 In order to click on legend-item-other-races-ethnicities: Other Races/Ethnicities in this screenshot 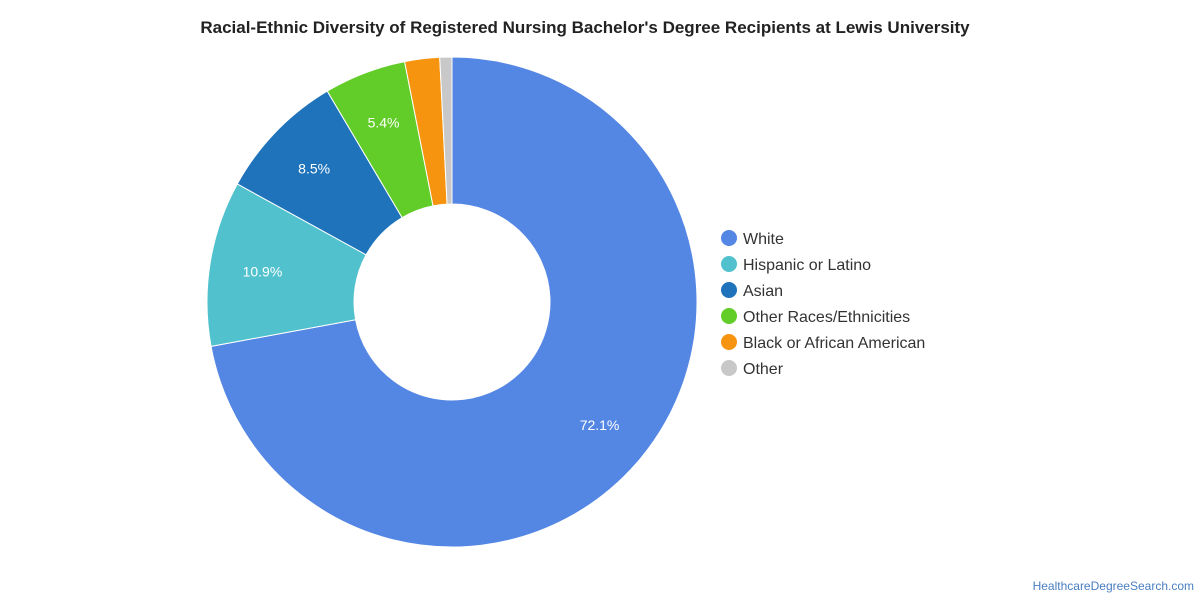, I will do `click(815, 317)`.